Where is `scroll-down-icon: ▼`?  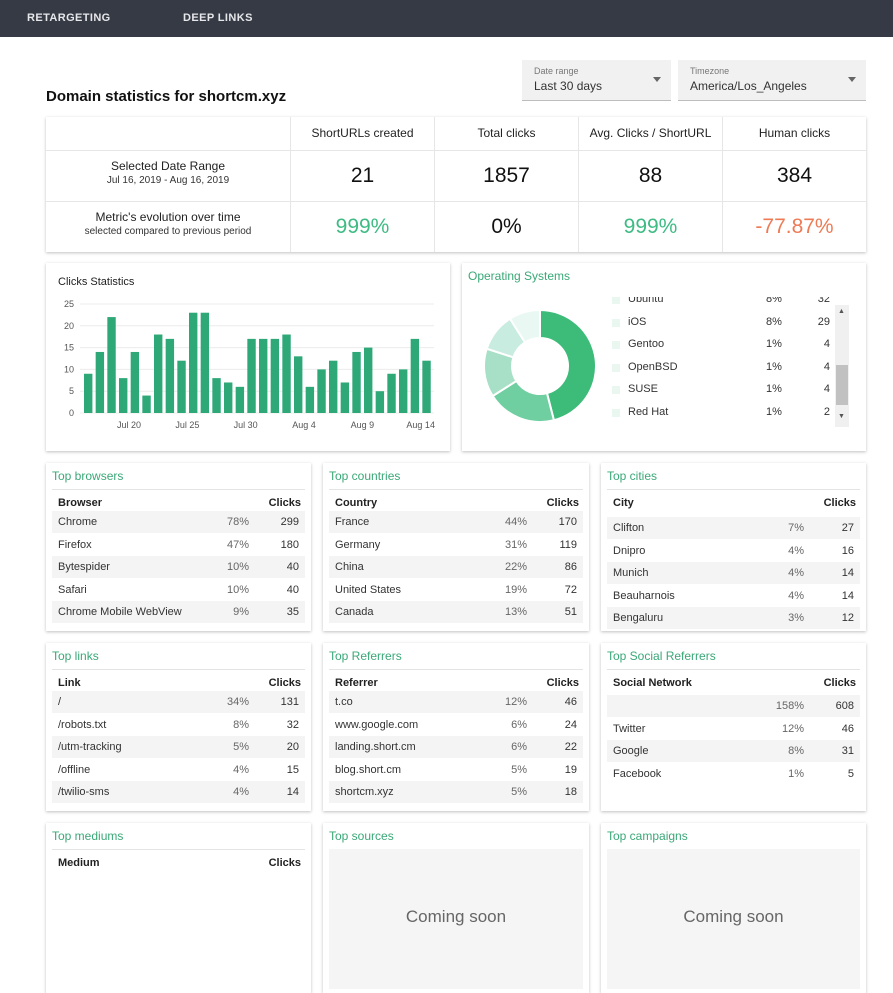 scroll-down-icon: ▼ is located at coordinates (841, 416).